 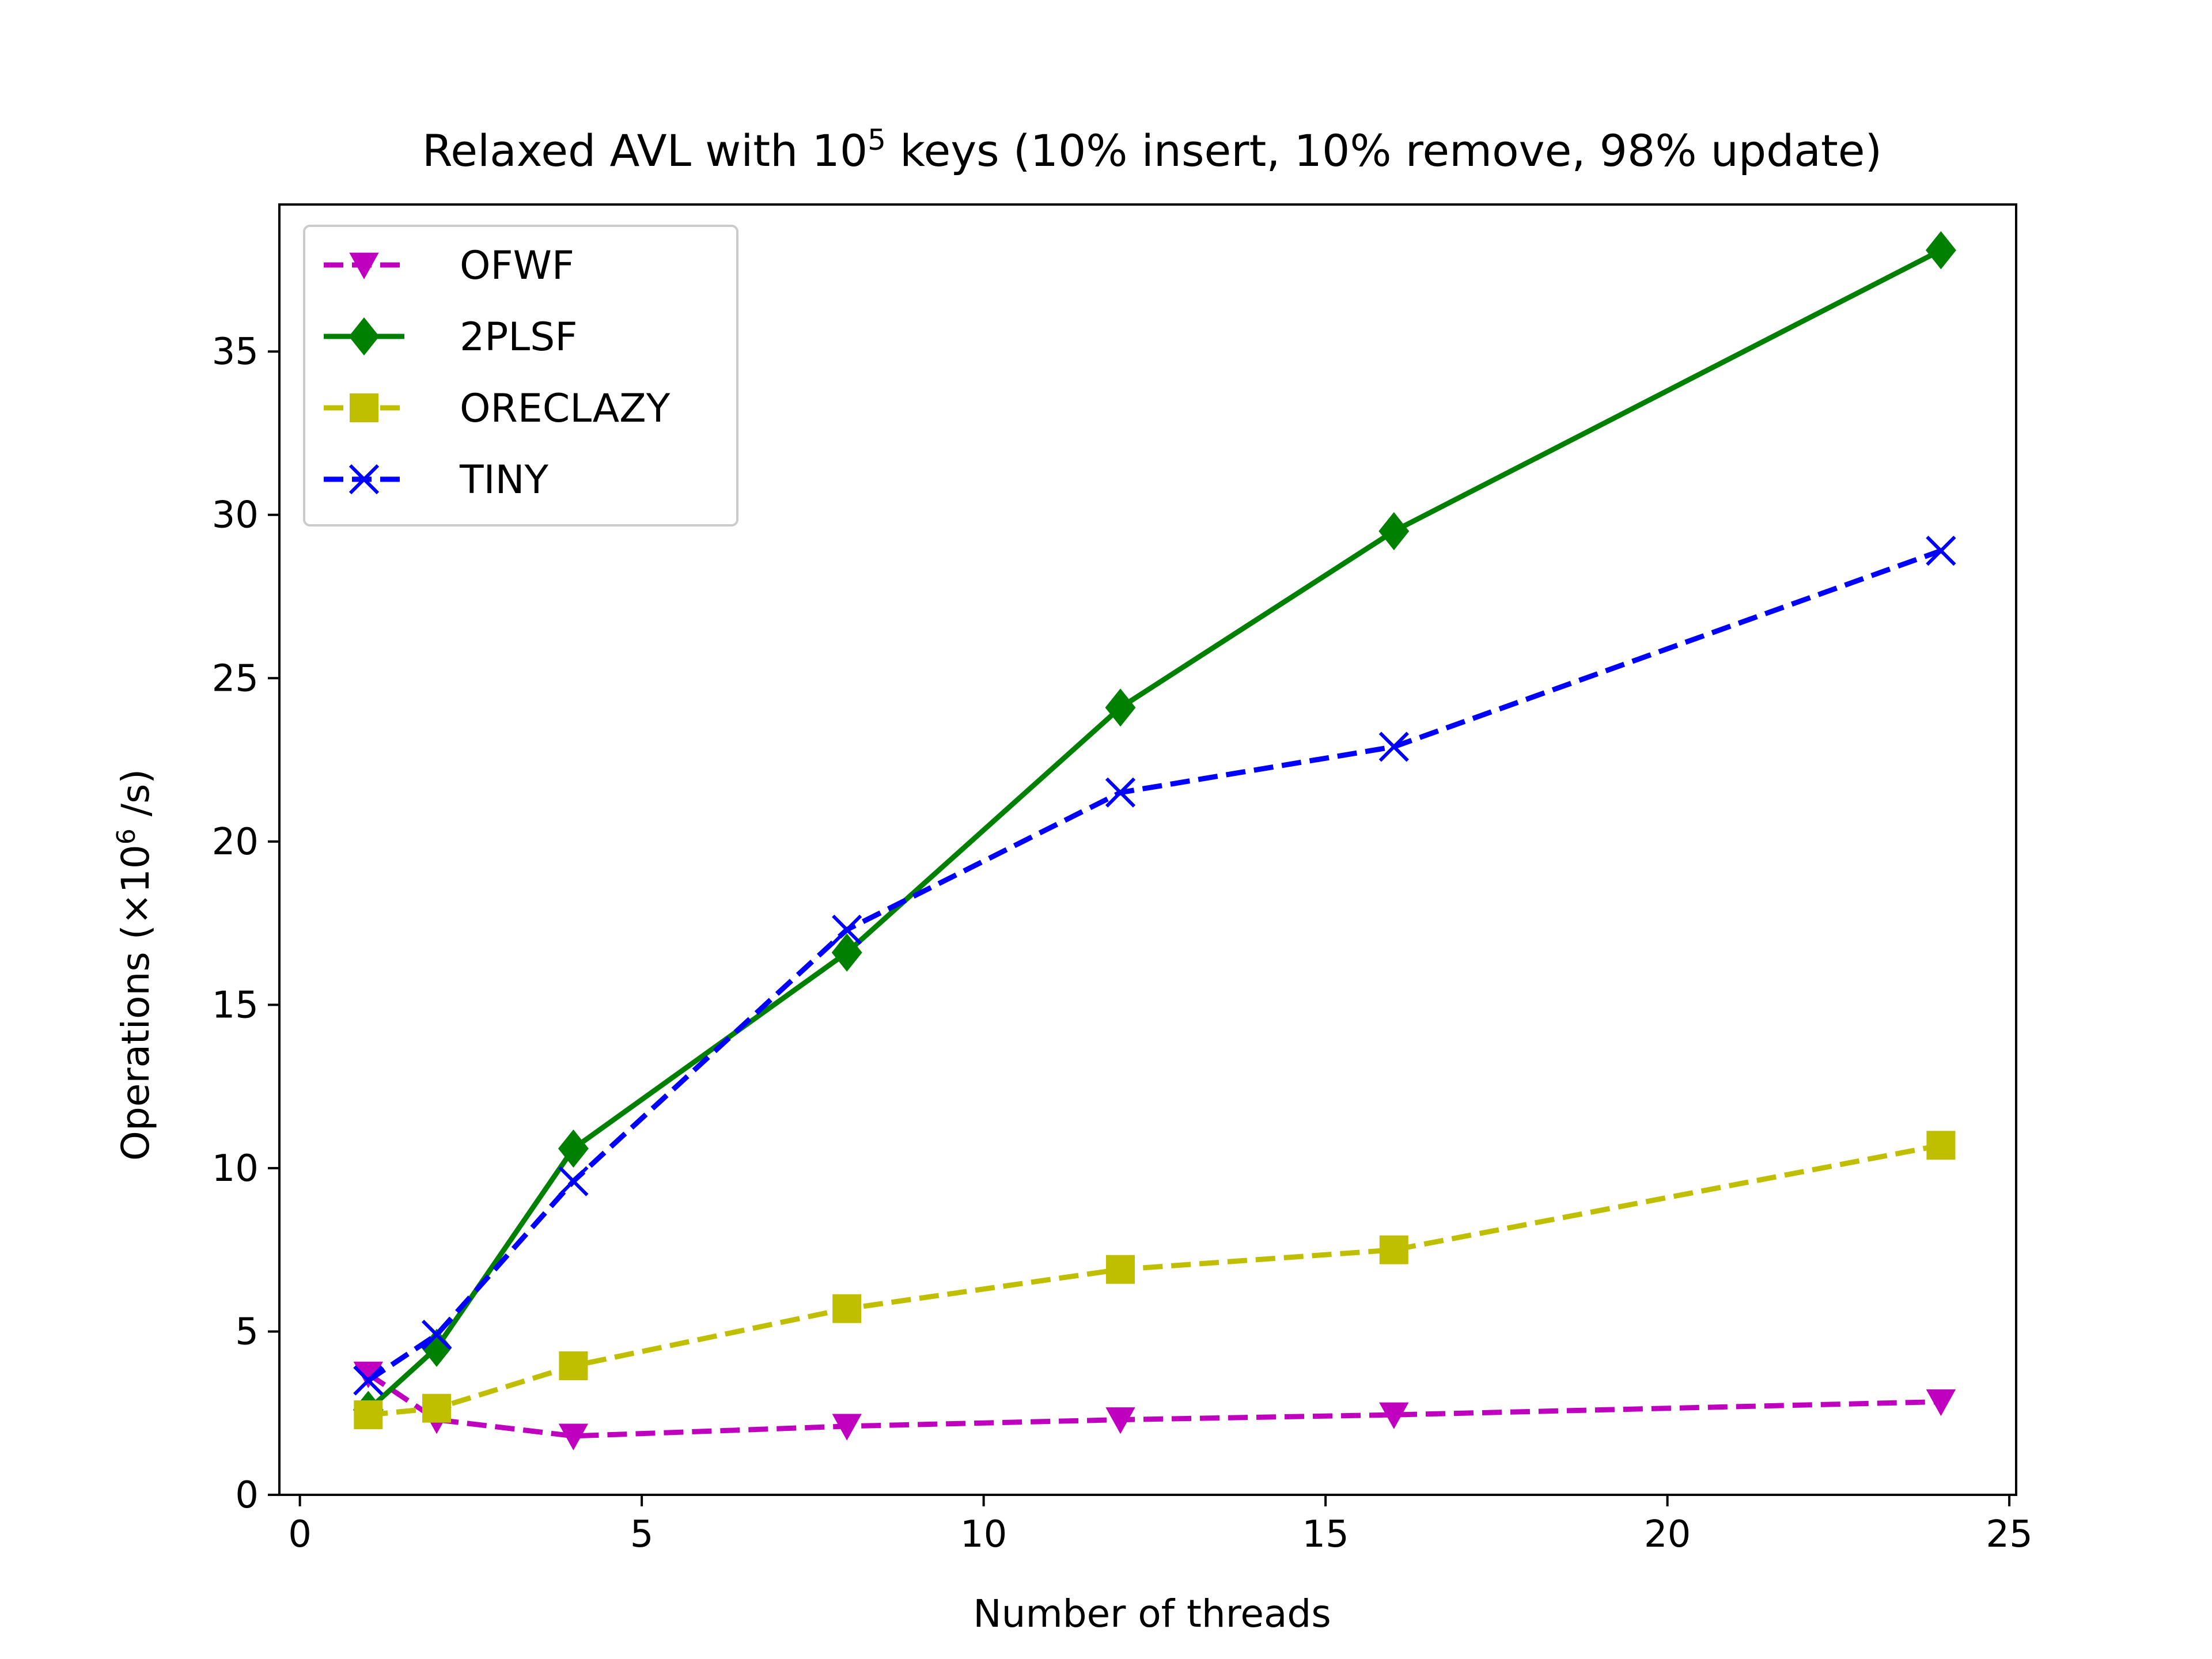 What do you see at coordinates (235, 842) in the screenshot?
I see `y-tick-label: 20` at bounding box center [235, 842].